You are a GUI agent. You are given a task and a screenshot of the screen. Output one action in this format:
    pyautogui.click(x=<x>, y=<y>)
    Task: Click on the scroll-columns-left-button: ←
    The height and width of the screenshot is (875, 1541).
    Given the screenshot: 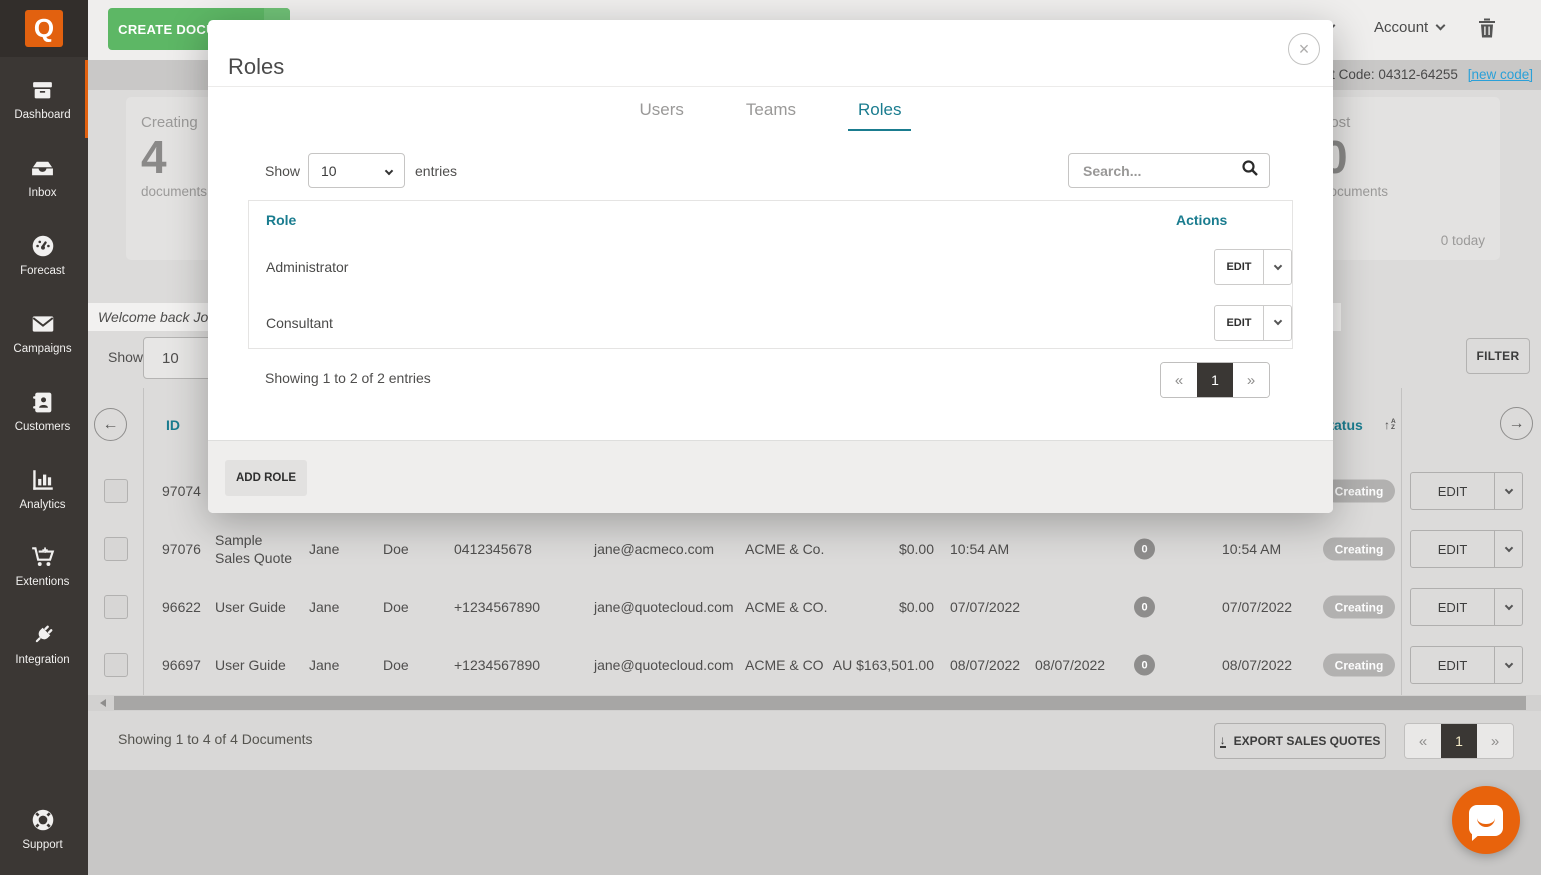 What is the action you would take?
    pyautogui.click(x=110, y=424)
    